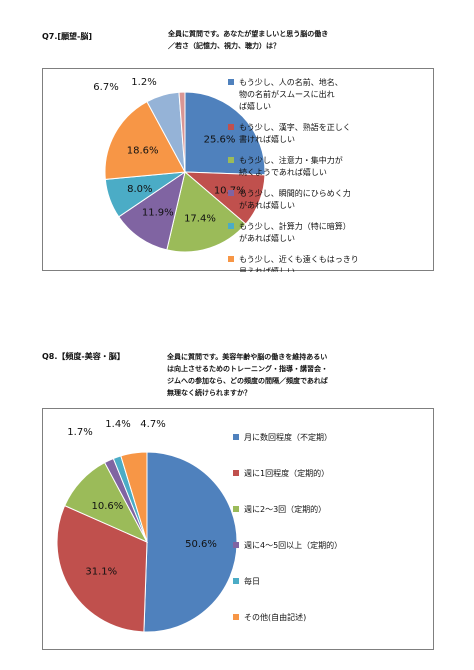 The height and width of the screenshot is (670, 474). Describe the element at coordinates (289, 232) in the screenshot. I see `legend-item-0-4: もう少し、計算力（特に暗算） があれば嬉しい` at that location.